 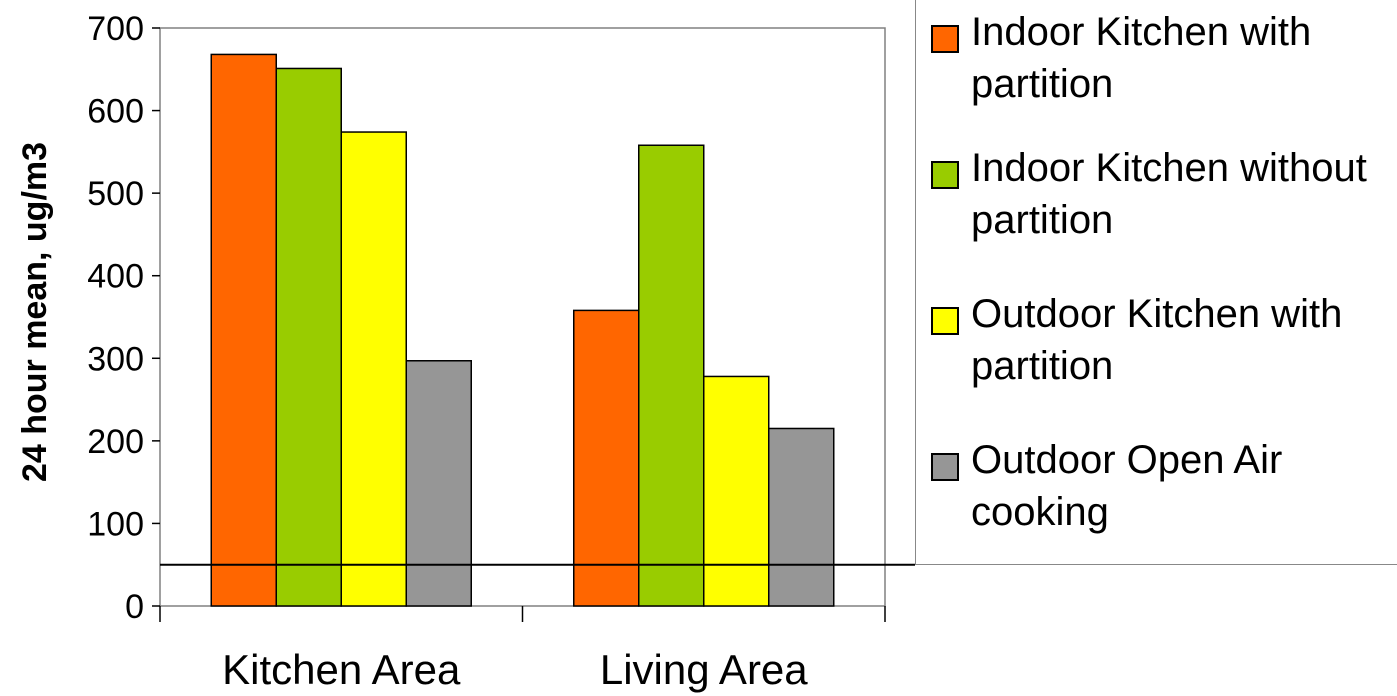 What do you see at coordinates (704, 669) in the screenshot?
I see `x-tick-label: Living Area` at bounding box center [704, 669].